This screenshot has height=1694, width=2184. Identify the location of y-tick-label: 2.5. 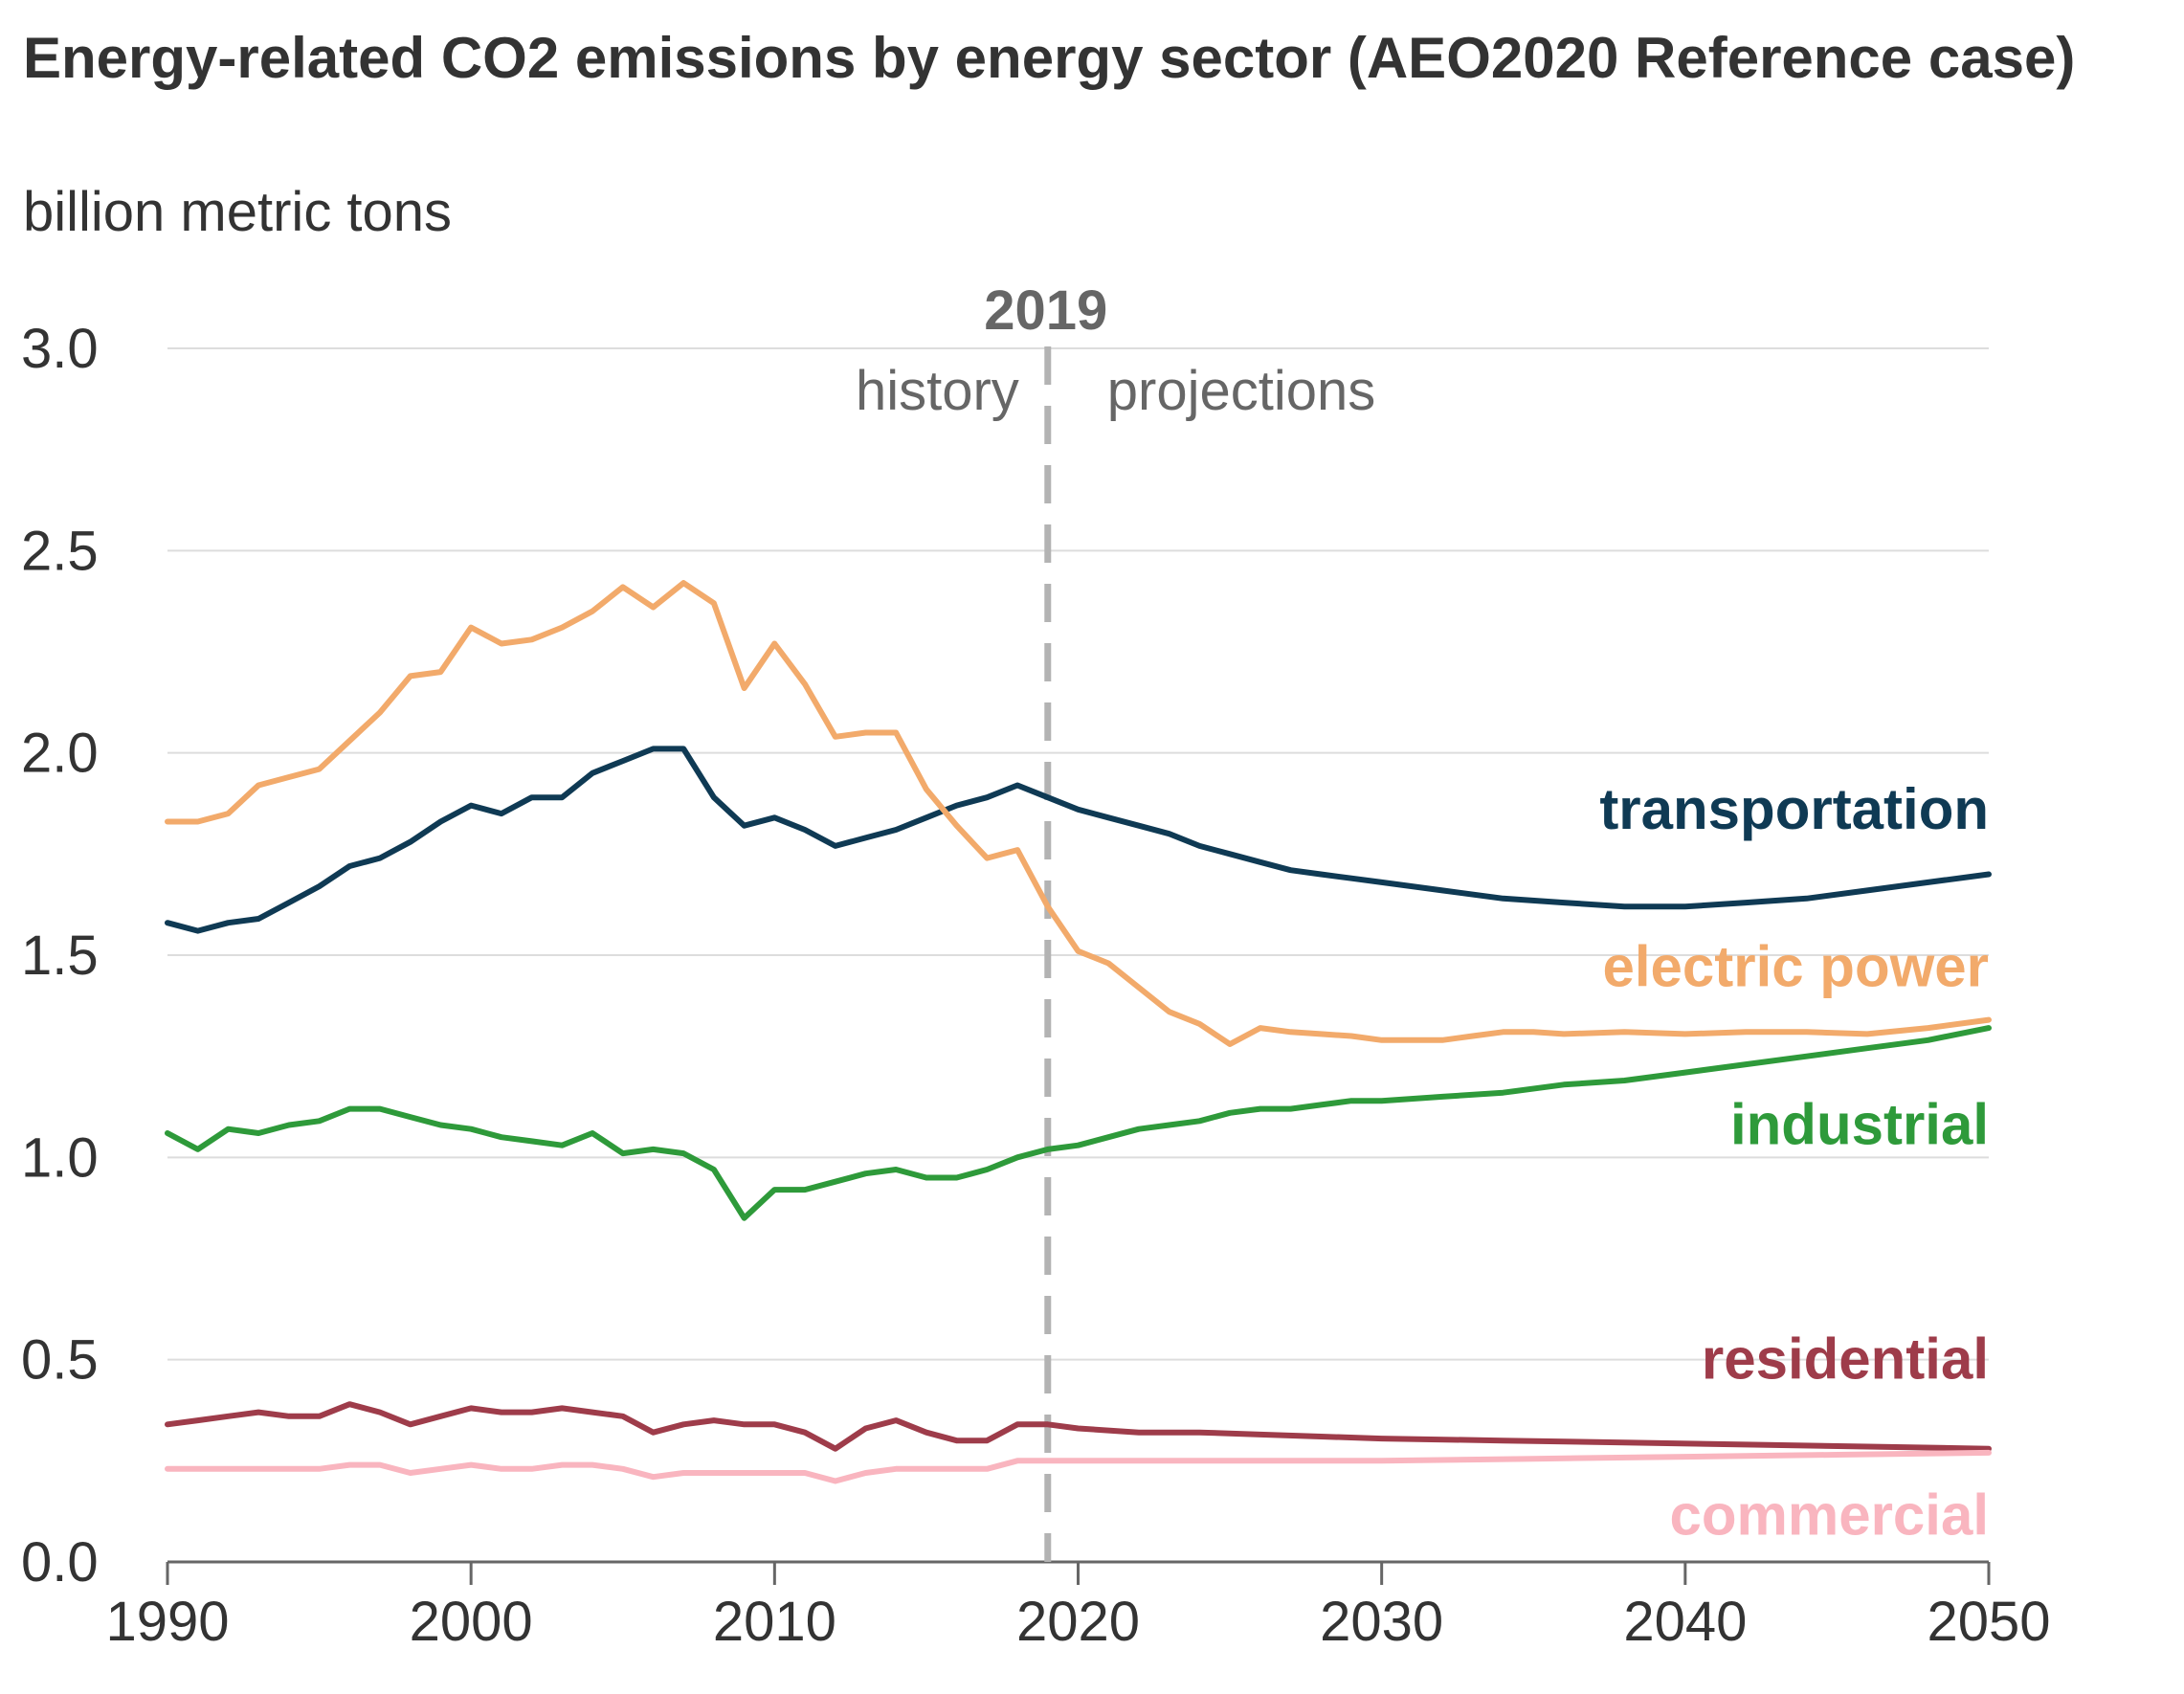
(60, 551).